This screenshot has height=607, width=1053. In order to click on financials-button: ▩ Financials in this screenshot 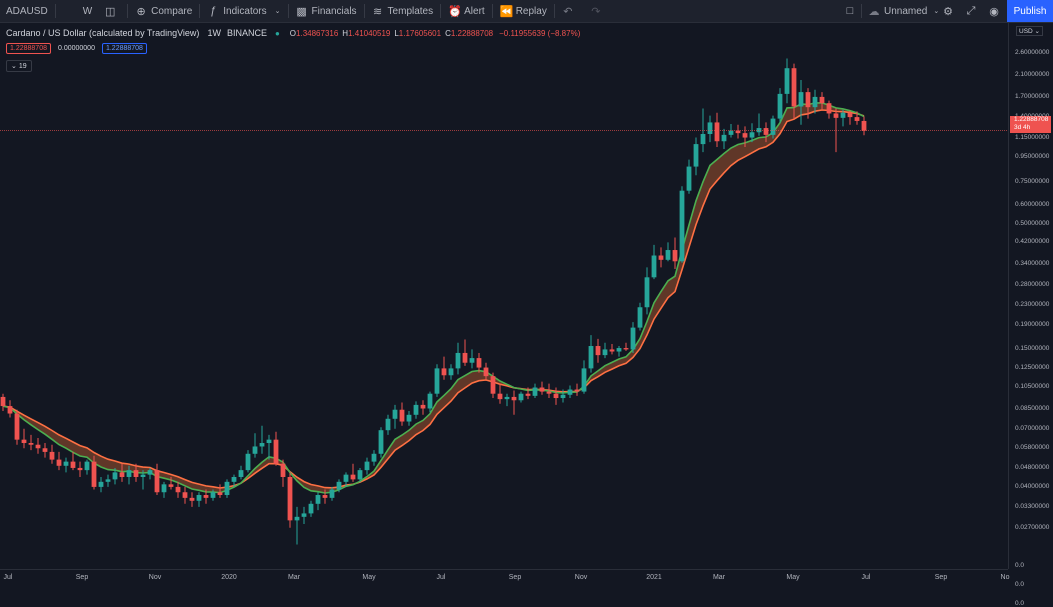, I will do `click(326, 11)`.